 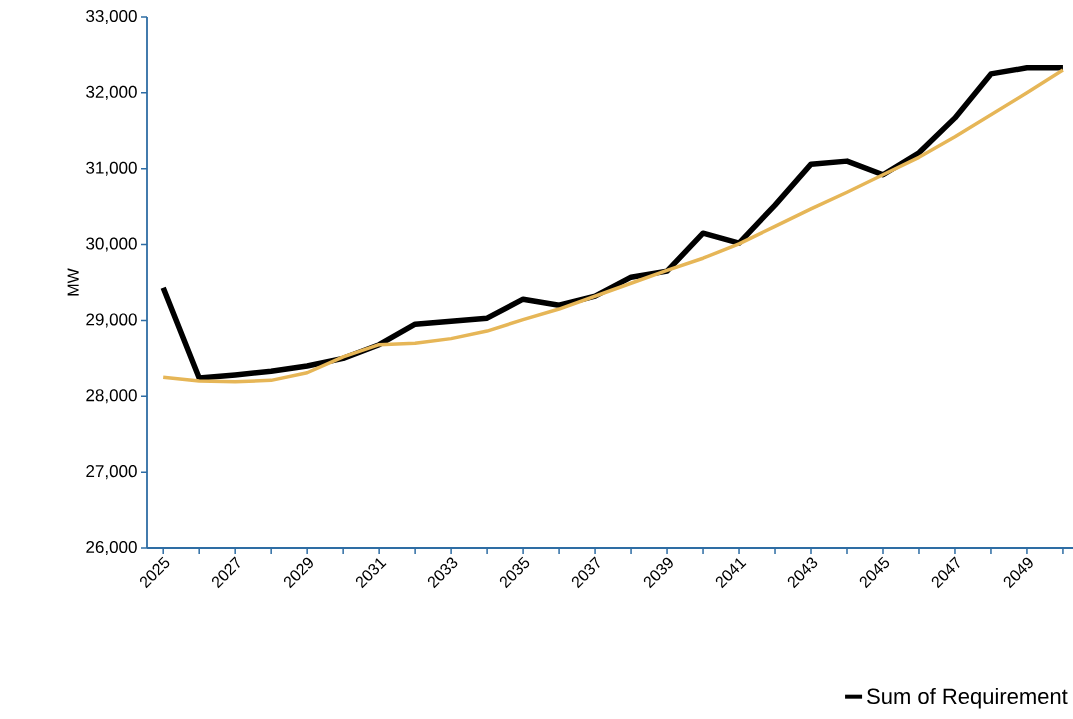 What do you see at coordinates (73, 282) in the screenshot?
I see `y-axis-title: MW` at bounding box center [73, 282].